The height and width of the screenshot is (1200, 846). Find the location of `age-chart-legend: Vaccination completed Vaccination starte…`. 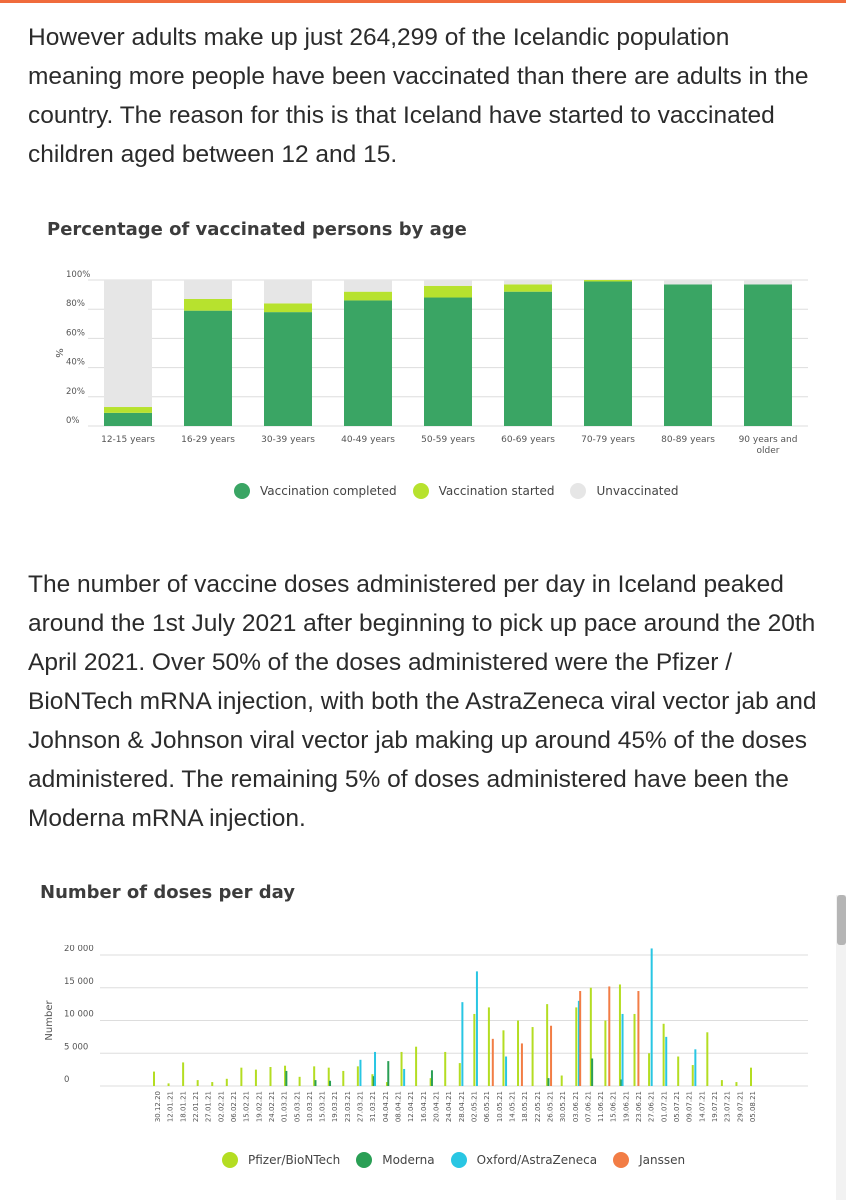

age-chart-legend: Vaccination completed Vaccination starte… is located at coordinates (464, 491).